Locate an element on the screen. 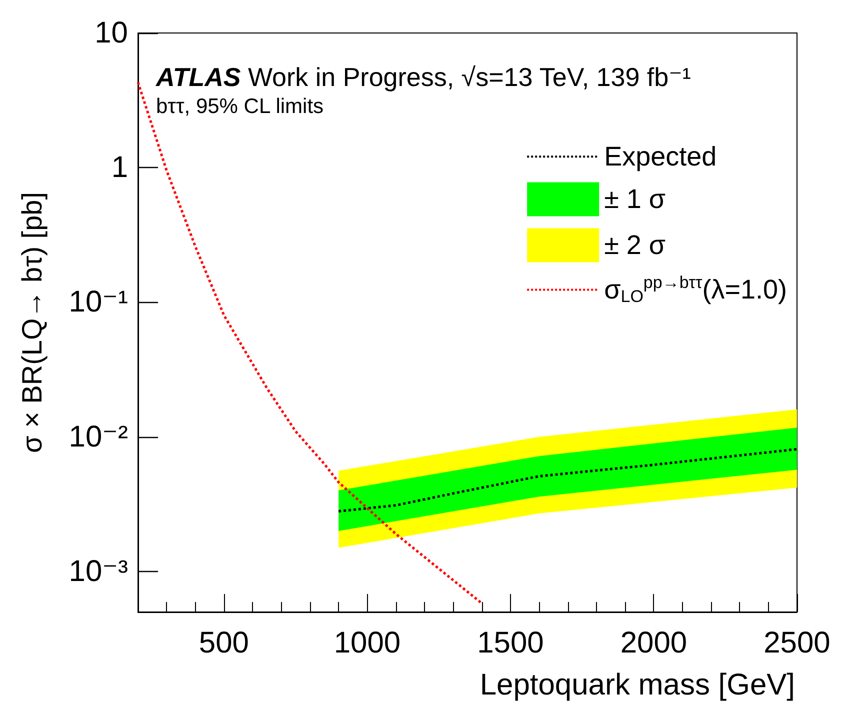 This screenshot has height=720, width=848. x-tick-label: 1500 is located at coordinates (510, 643).